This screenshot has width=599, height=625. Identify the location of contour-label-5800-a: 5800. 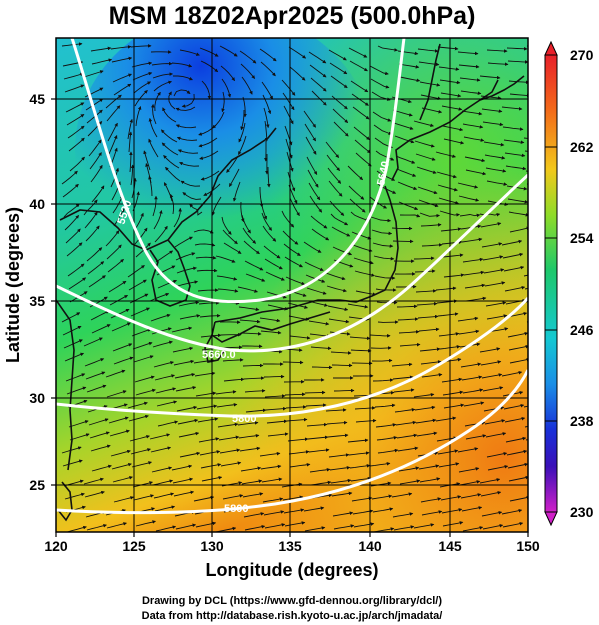
(244, 419).